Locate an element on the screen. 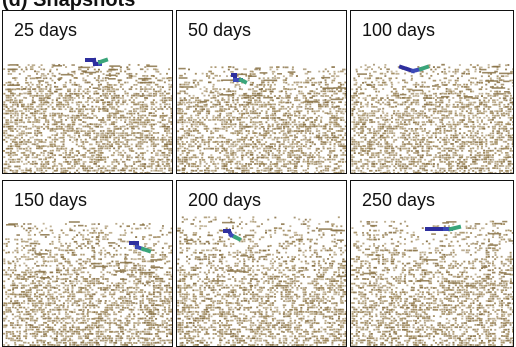 The height and width of the screenshot is (347, 516). panel-label: 50 days is located at coordinates (220, 30).